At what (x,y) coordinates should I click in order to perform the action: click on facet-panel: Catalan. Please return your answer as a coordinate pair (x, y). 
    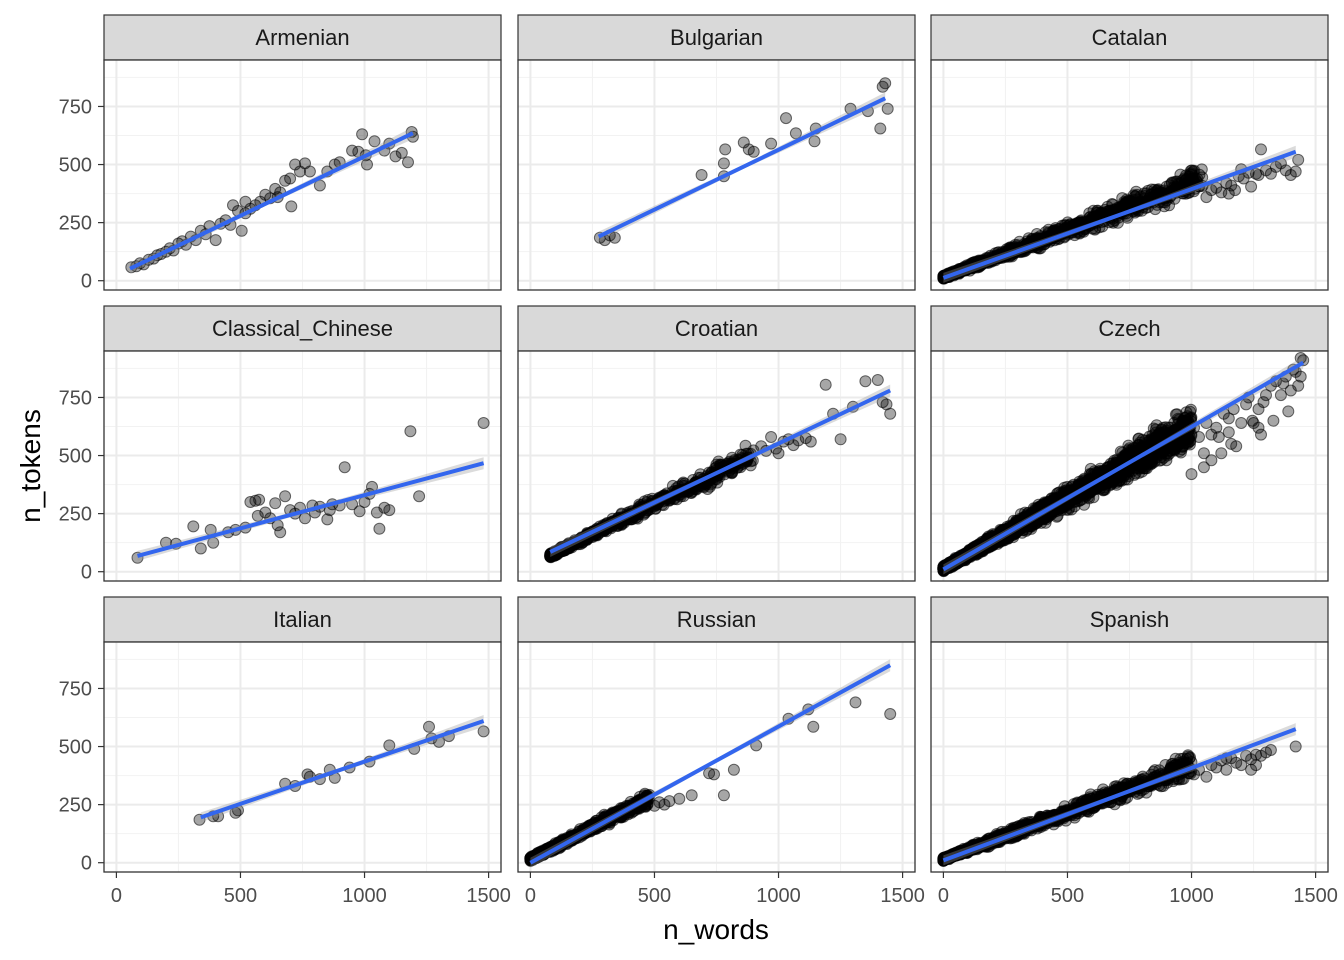
    Looking at the image, I should click on (1129, 152).